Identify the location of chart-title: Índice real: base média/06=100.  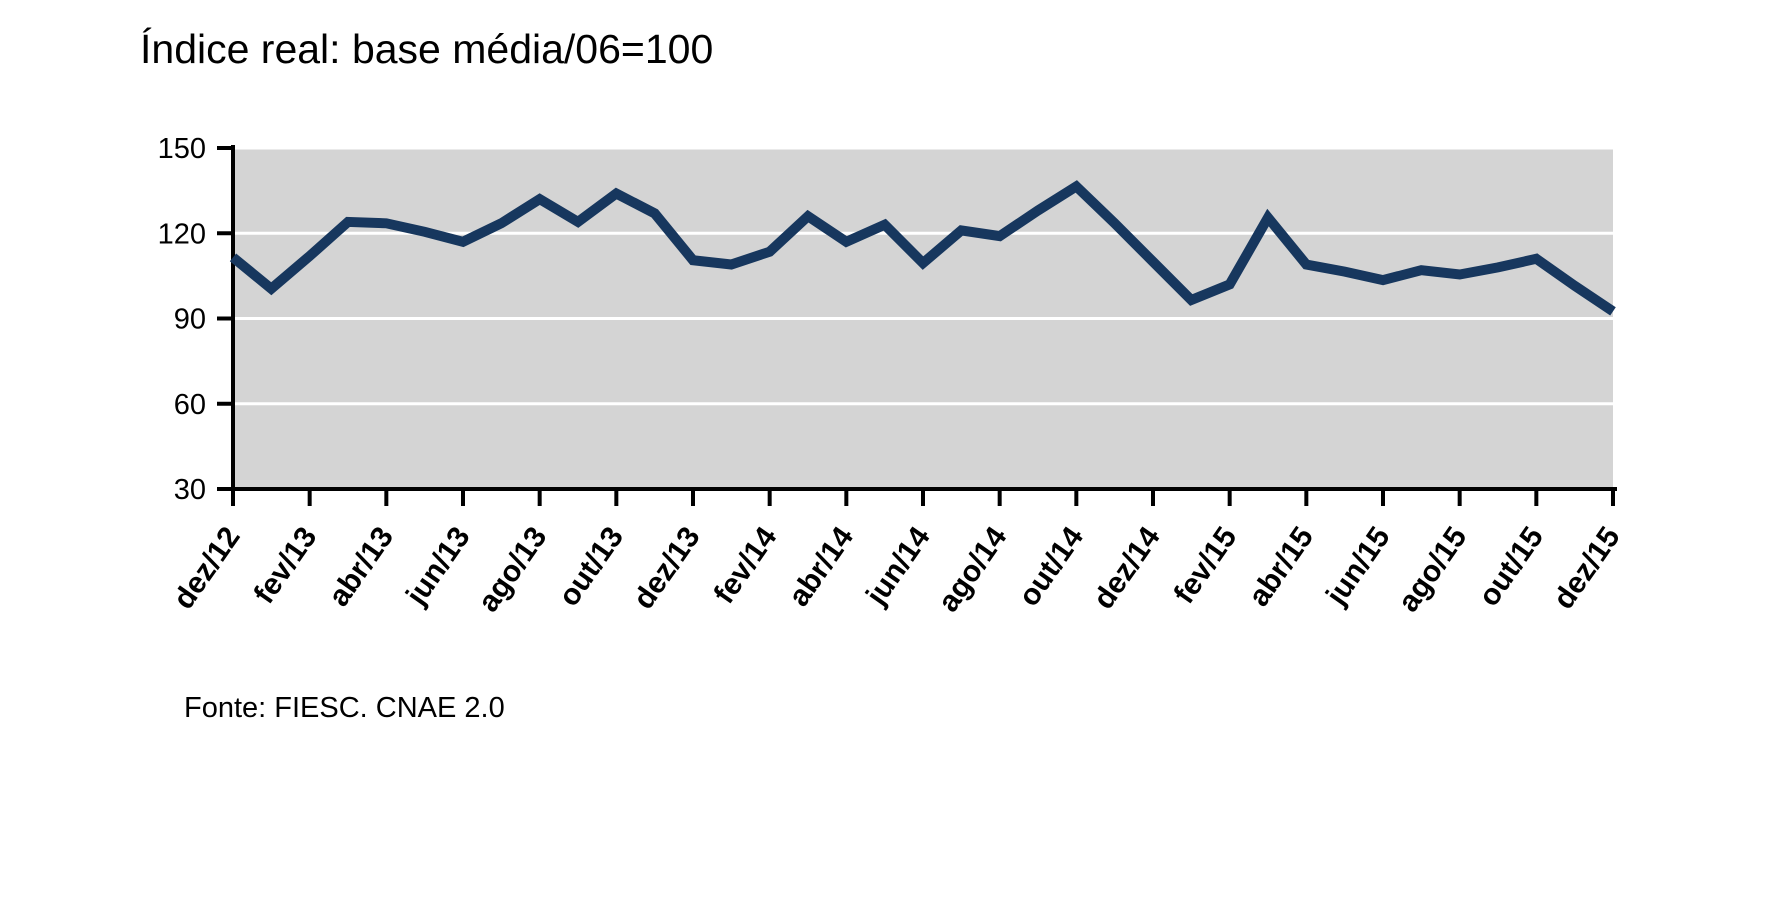
(427, 49).